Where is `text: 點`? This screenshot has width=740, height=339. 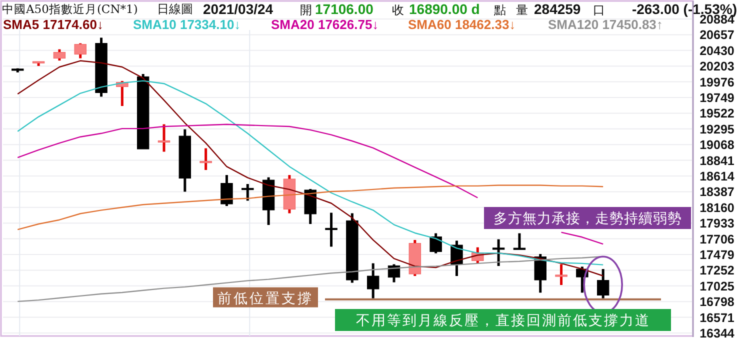 text: 點 is located at coordinates (499, 10).